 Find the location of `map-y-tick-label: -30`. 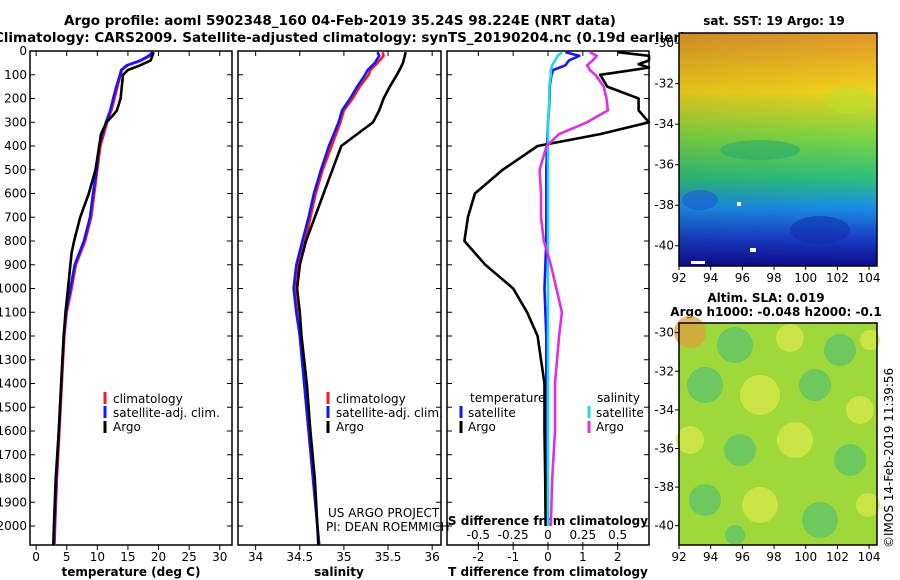

map-y-tick-label: -30 is located at coordinates (664, 333).